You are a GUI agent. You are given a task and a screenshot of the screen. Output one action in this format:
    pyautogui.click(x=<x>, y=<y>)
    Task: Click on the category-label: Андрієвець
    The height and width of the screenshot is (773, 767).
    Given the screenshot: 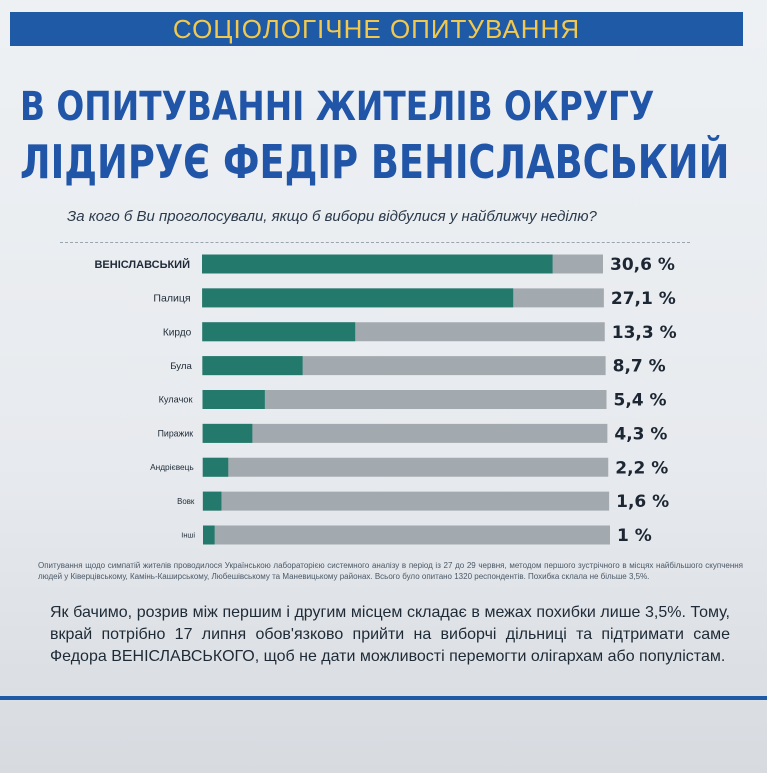 What is the action you would take?
    pyautogui.click(x=172, y=467)
    